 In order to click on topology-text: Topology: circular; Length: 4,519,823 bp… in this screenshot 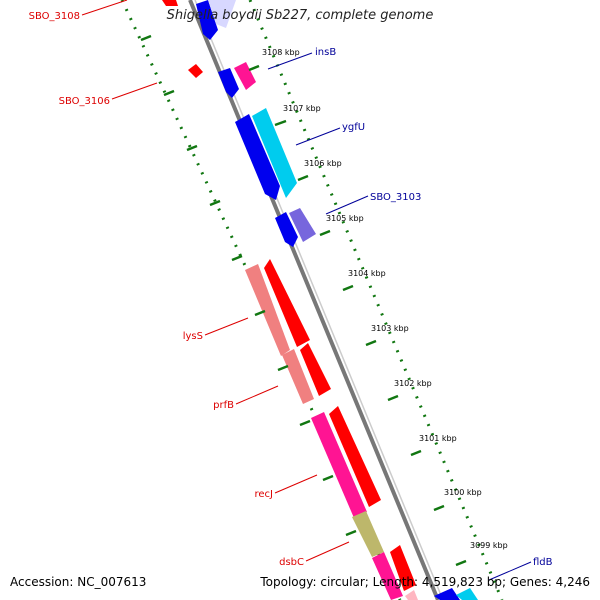, I will do `click(425, 582)`.